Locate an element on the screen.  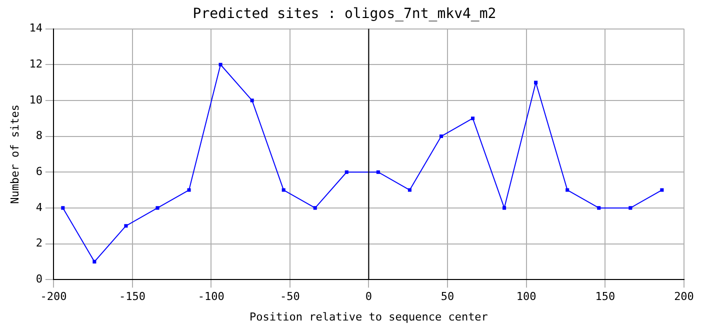
y-tick-label: 2 is located at coordinates (39, 243).